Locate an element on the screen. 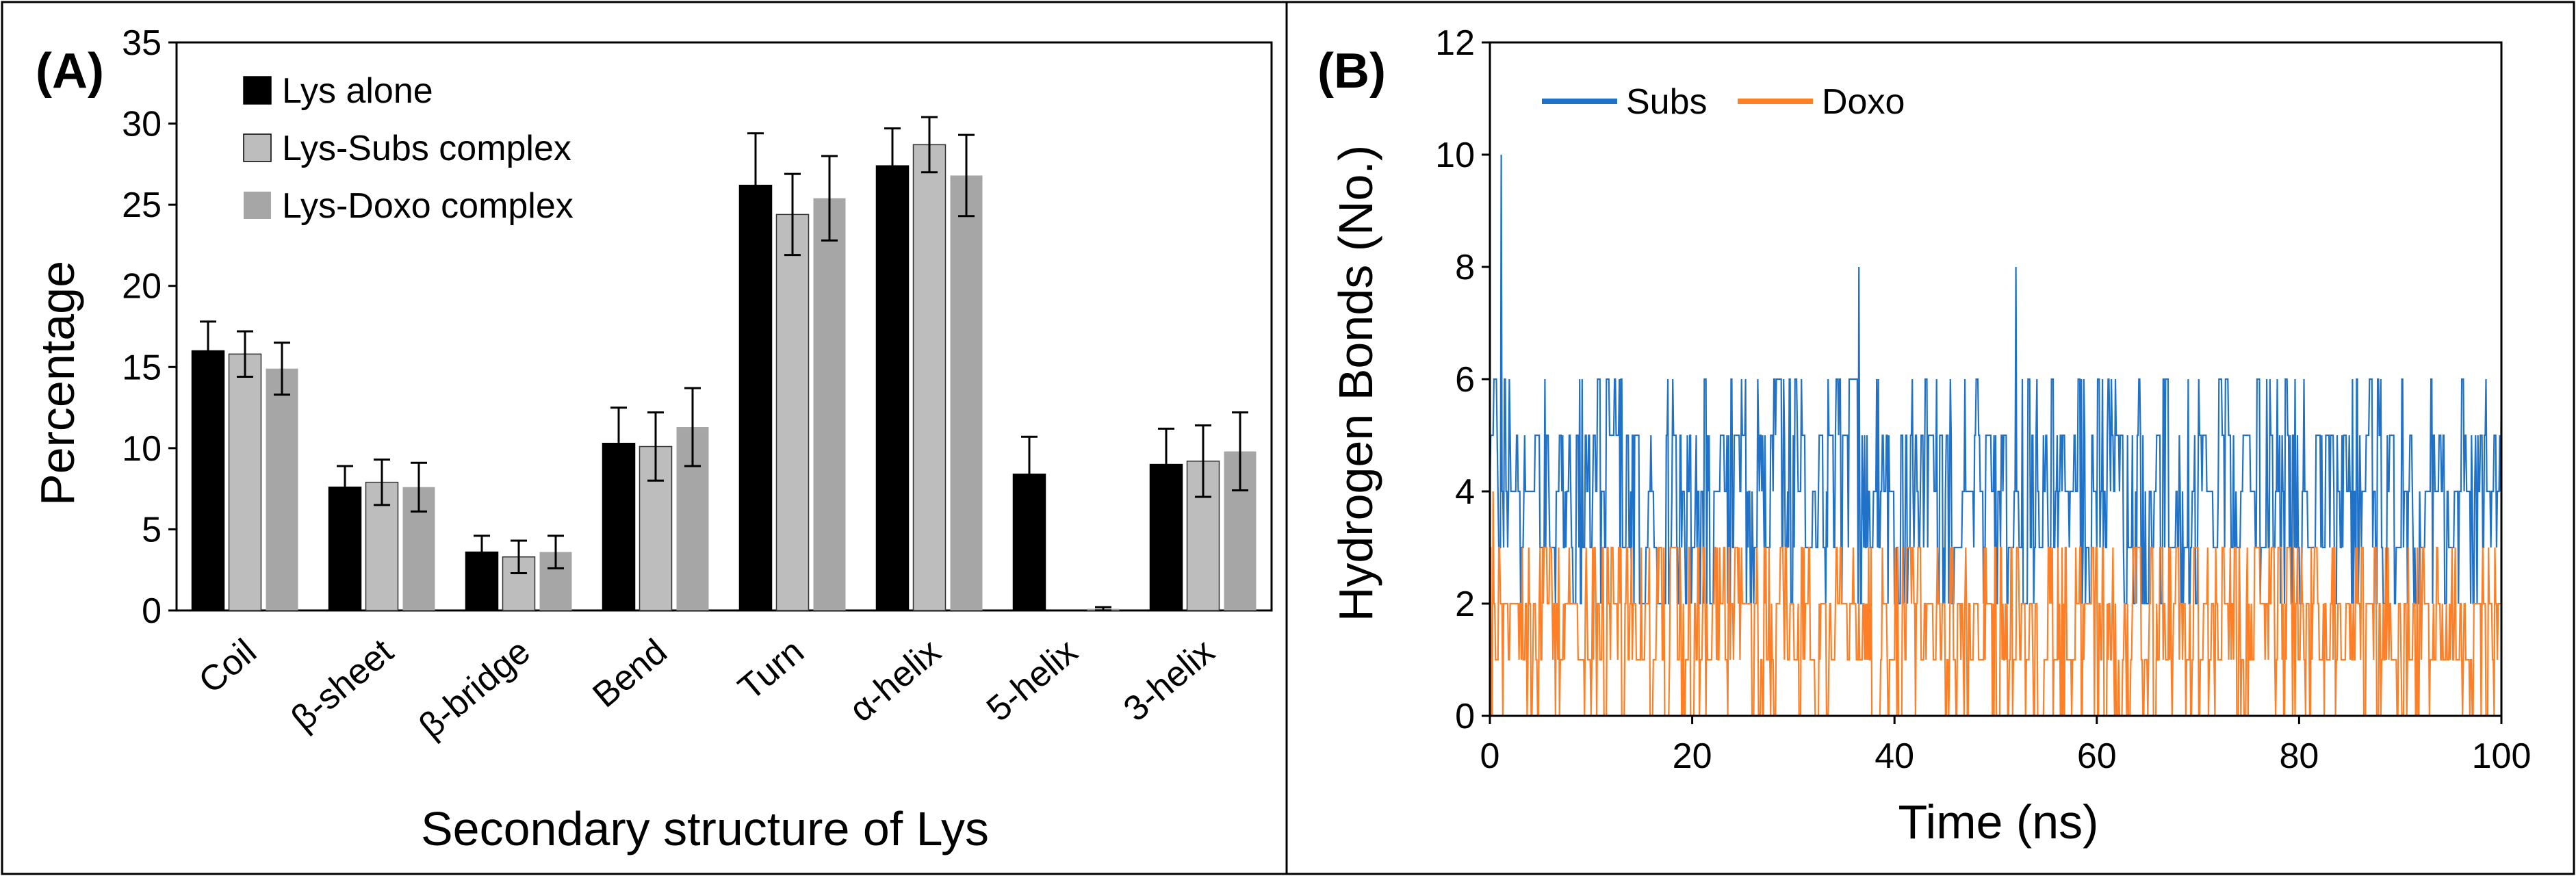 This screenshot has width=2576, height=876. panel-b-label: (B) is located at coordinates (1351, 71).